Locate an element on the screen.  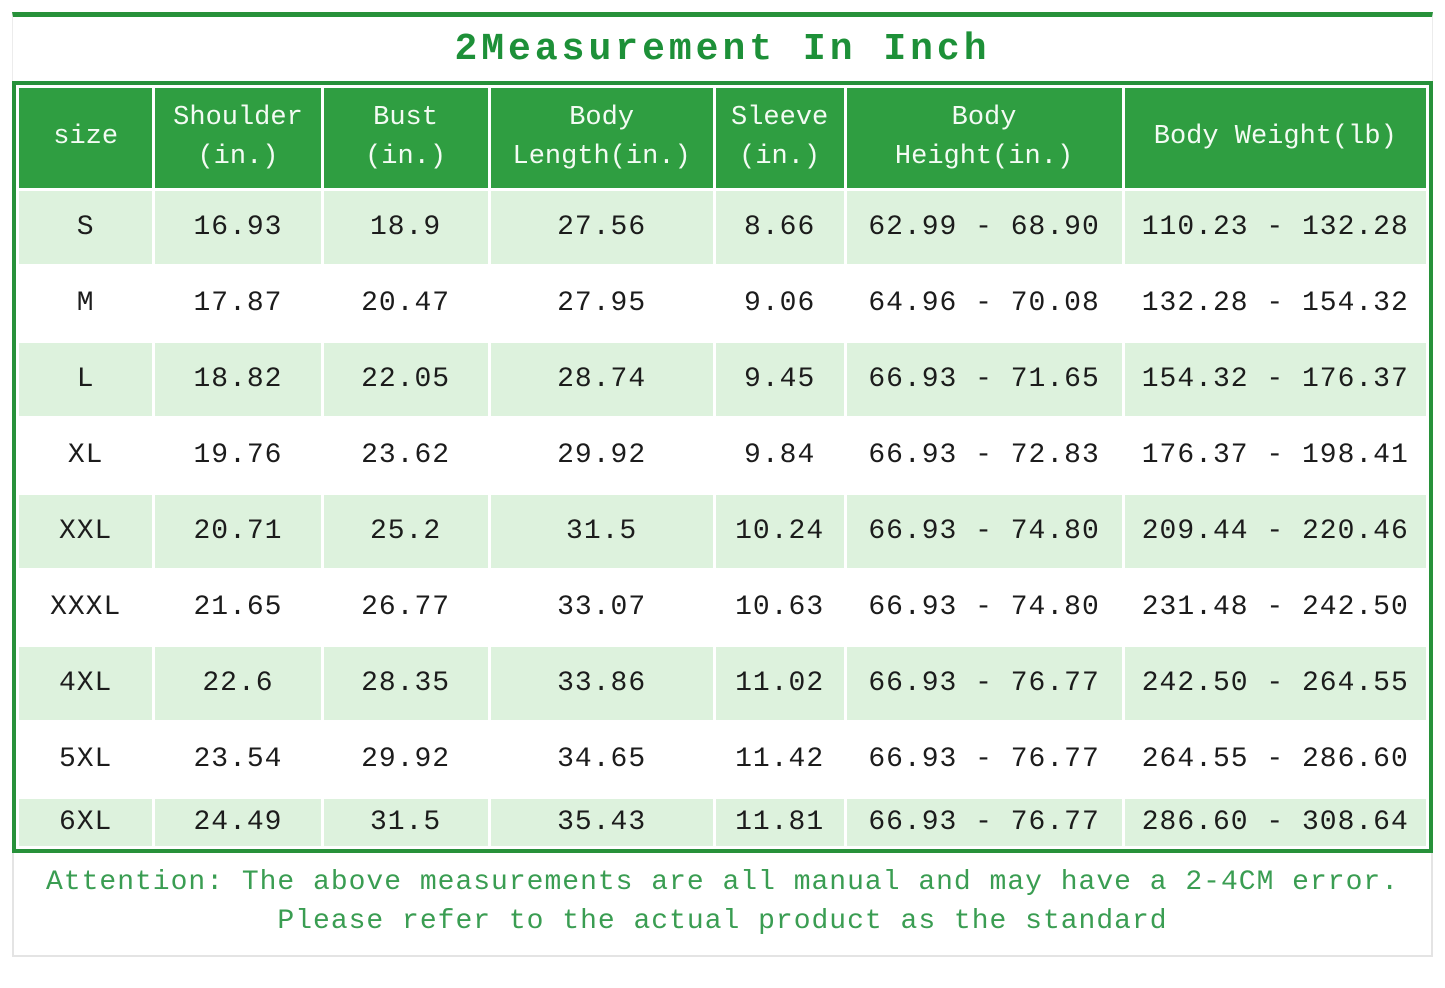
value-cell: 242.50 - 264.55 is located at coordinates (1275, 683).